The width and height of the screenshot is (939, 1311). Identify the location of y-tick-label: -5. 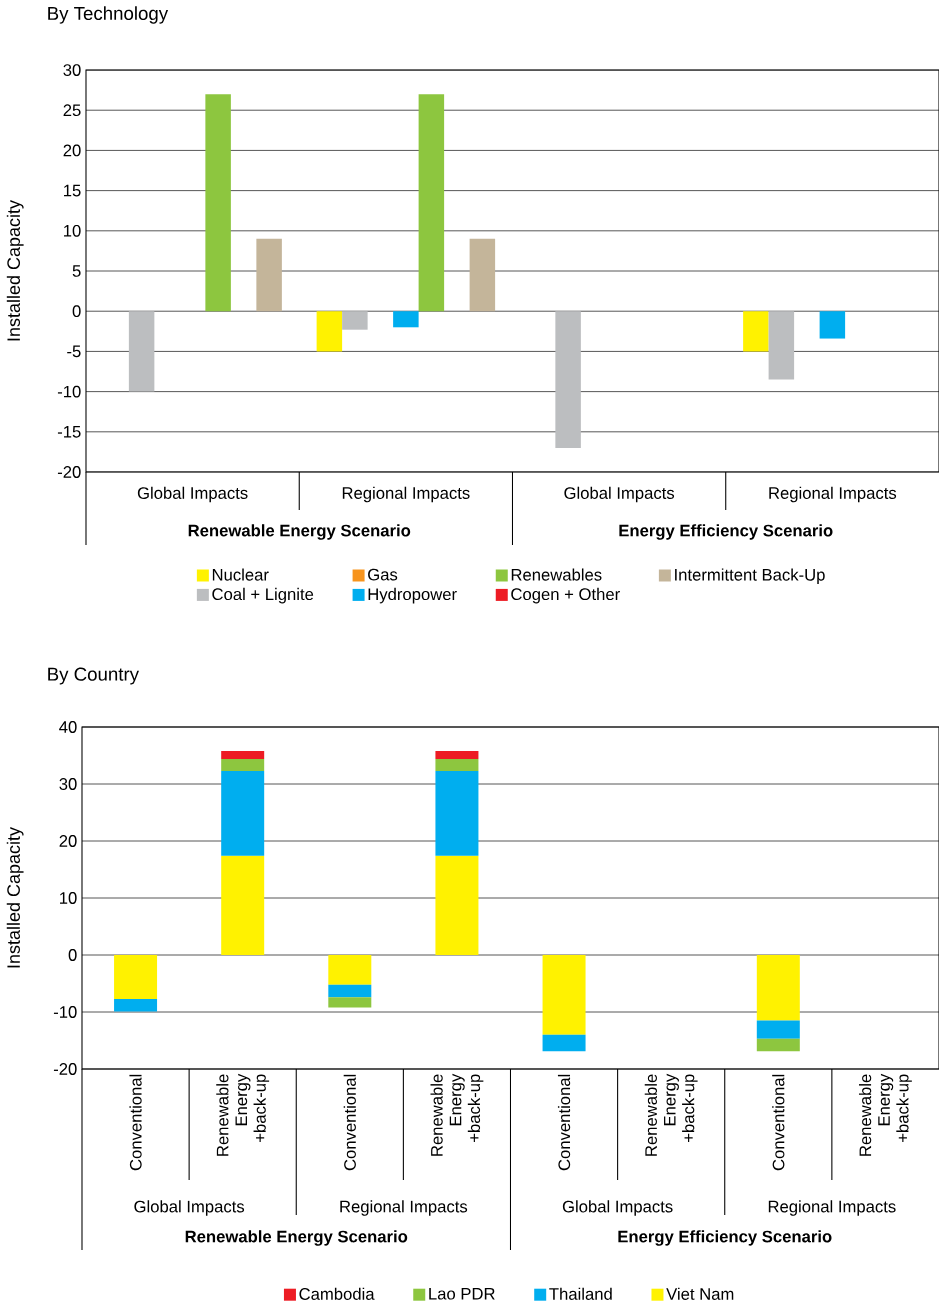
(74, 351).